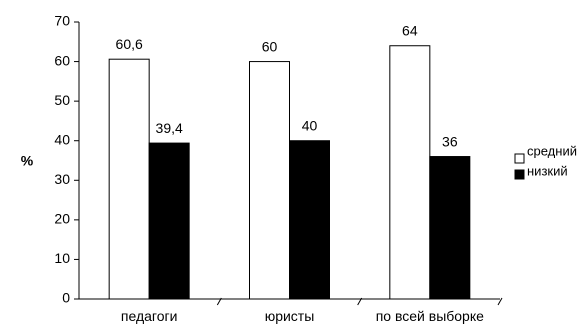 Image resolution: width=588 pixels, height=329 pixels. What do you see at coordinates (66, 298) in the screenshot?
I see `y-tick-label: 0` at bounding box center [66, 298].